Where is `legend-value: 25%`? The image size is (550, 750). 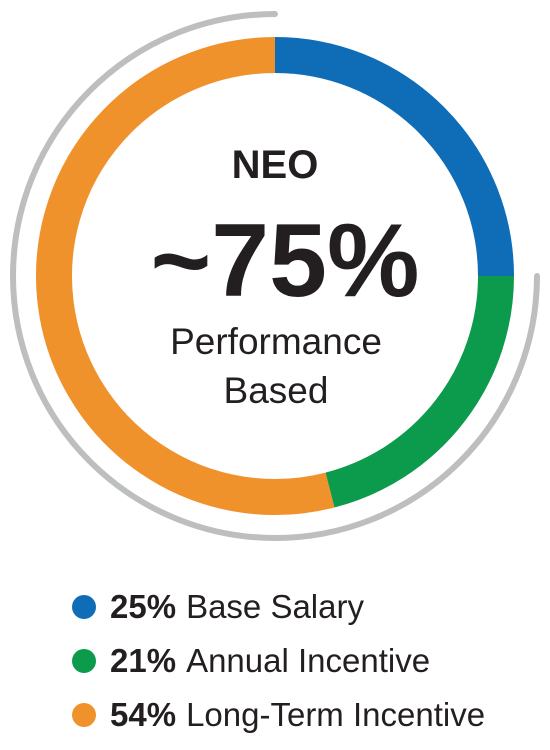 legend-value: 25% is located at coordinates (143, 606).